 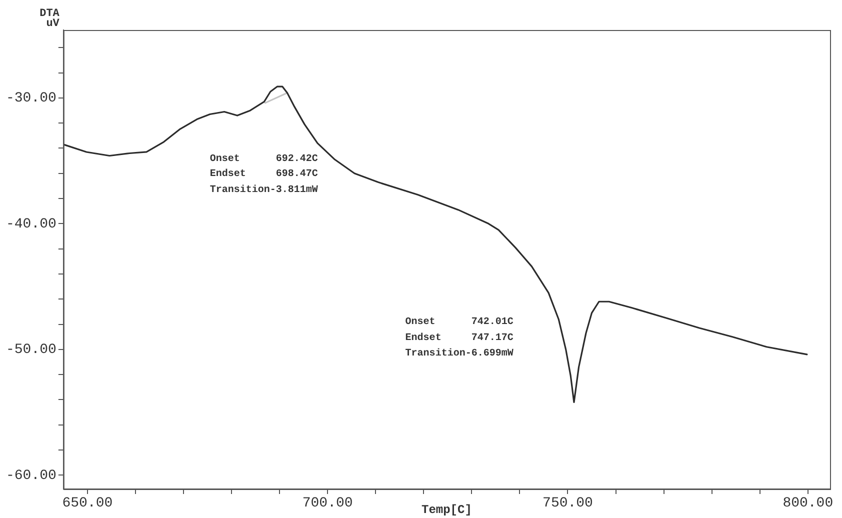 I want to click on annotation: Endset 747.17C, so click(x=459, y=338).